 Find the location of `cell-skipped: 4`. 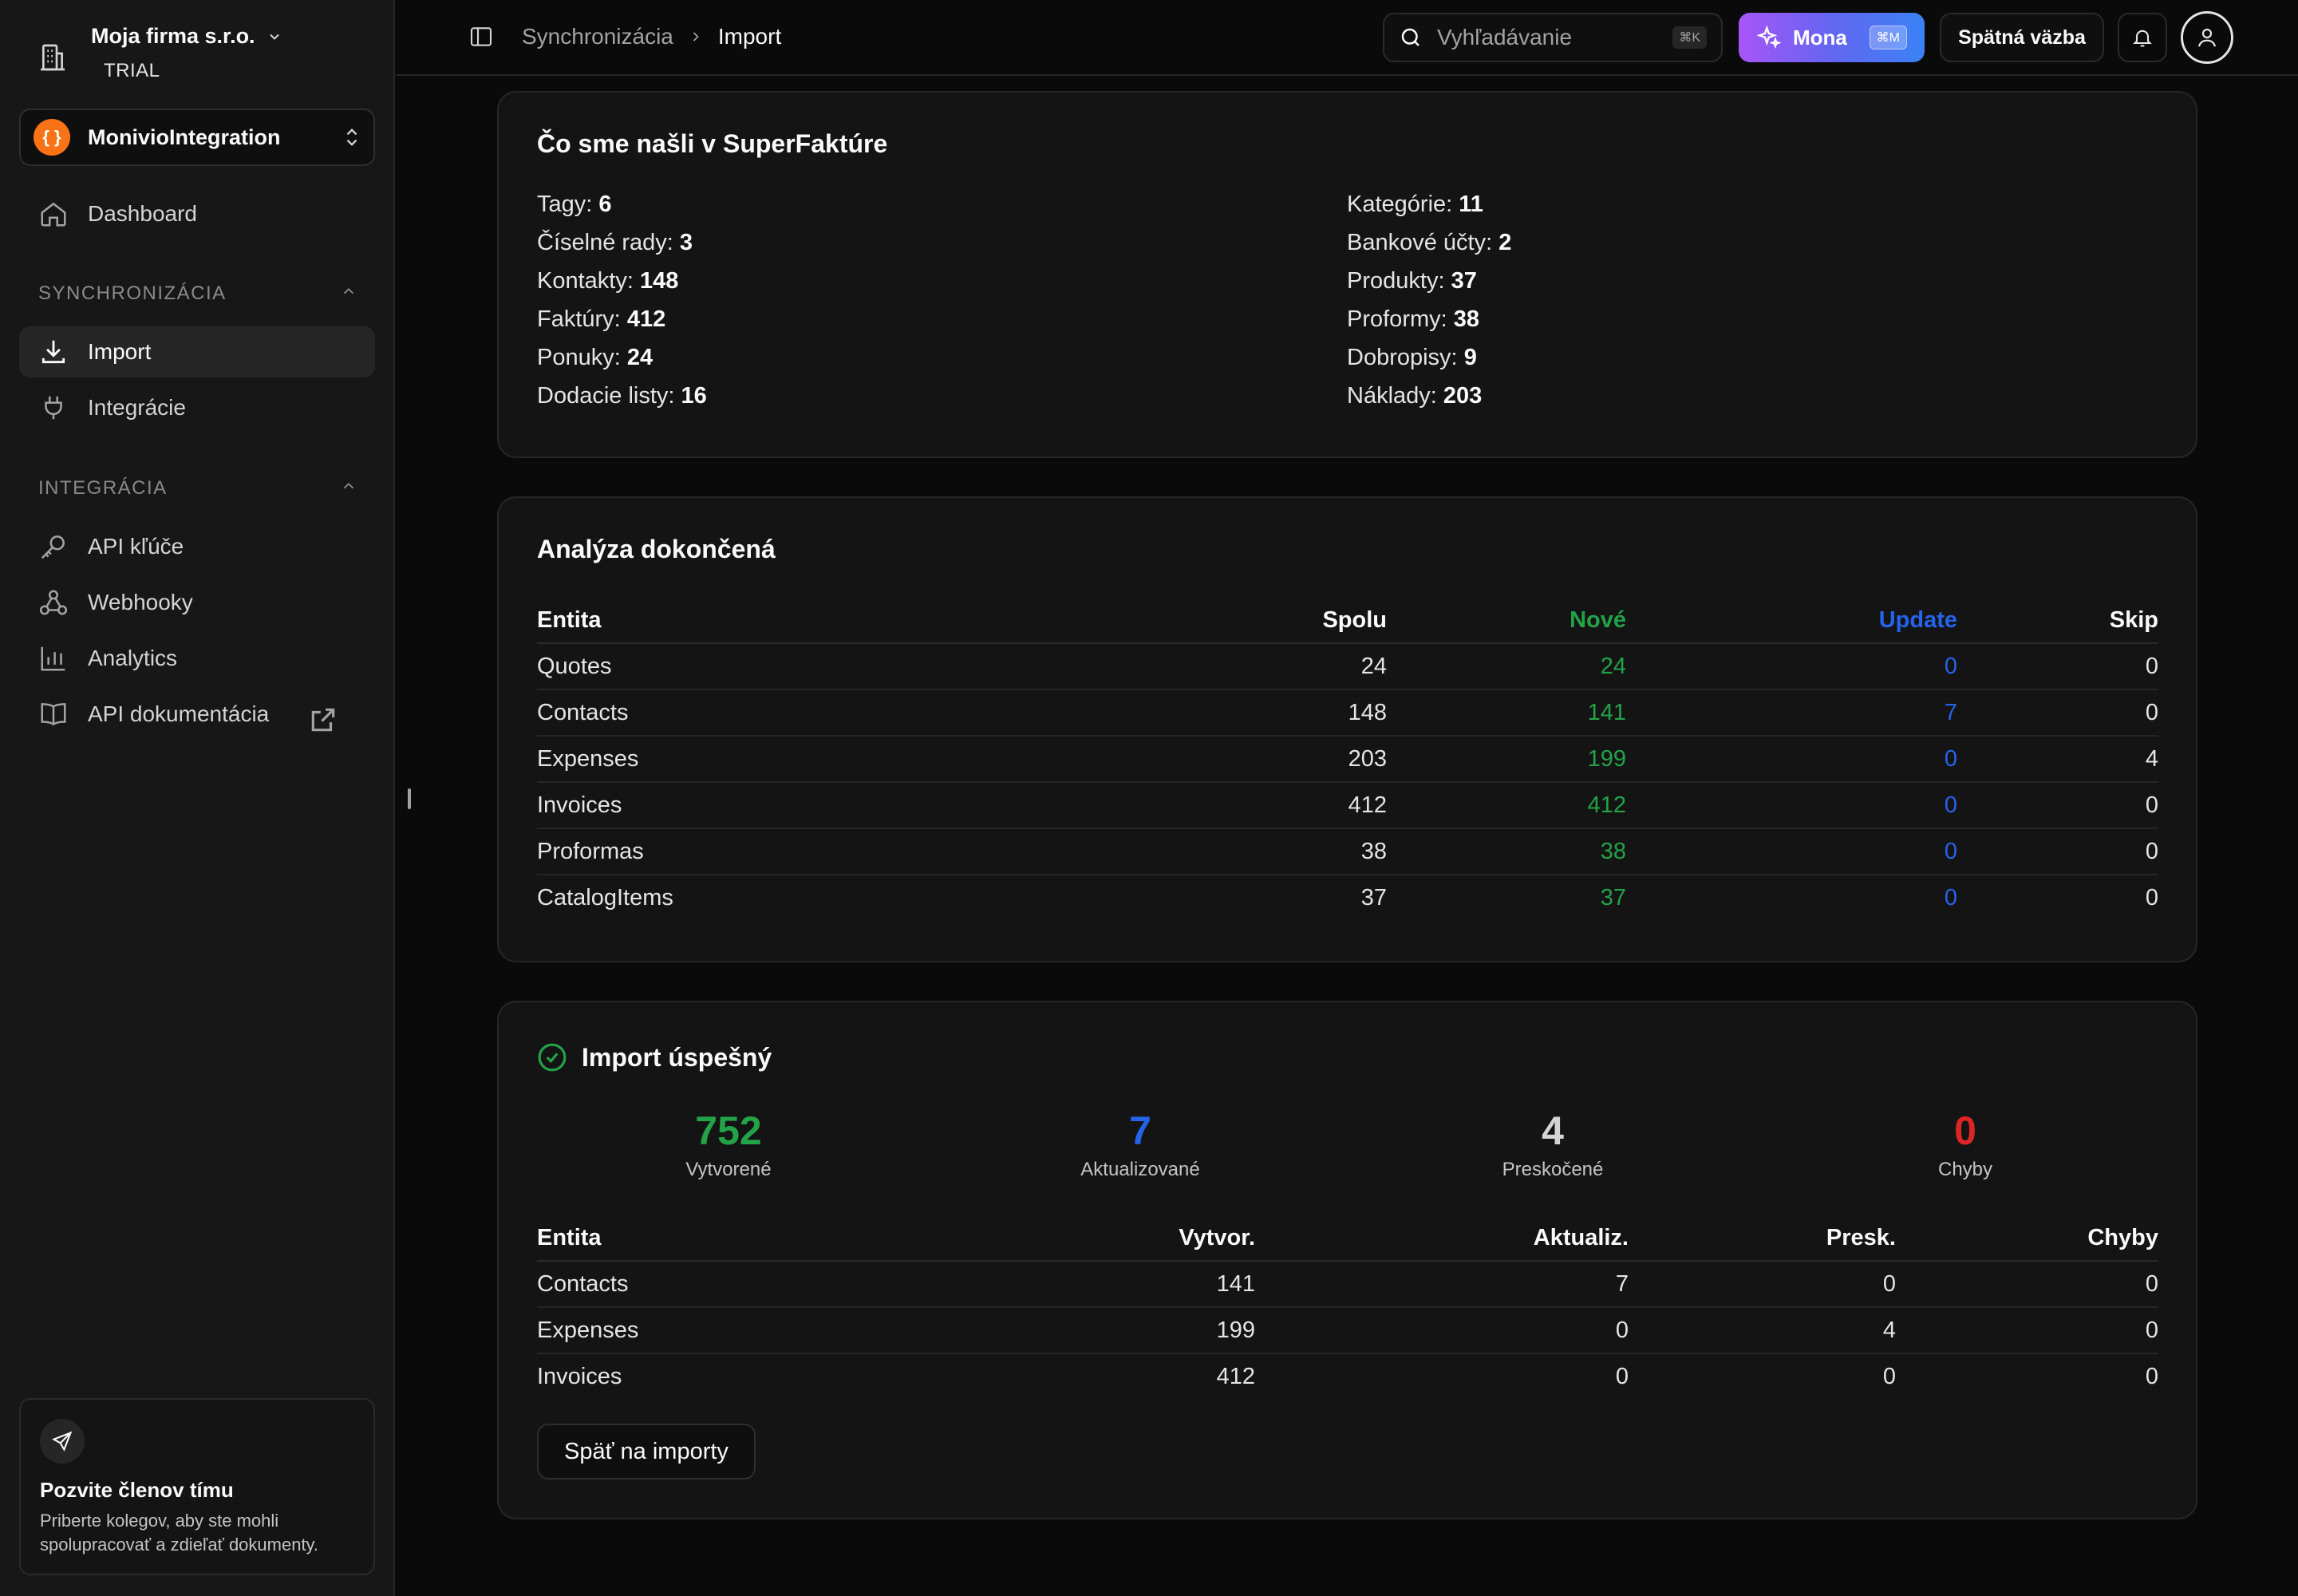

cell-skipped: 4 is located at coordinates (1763, 1330).